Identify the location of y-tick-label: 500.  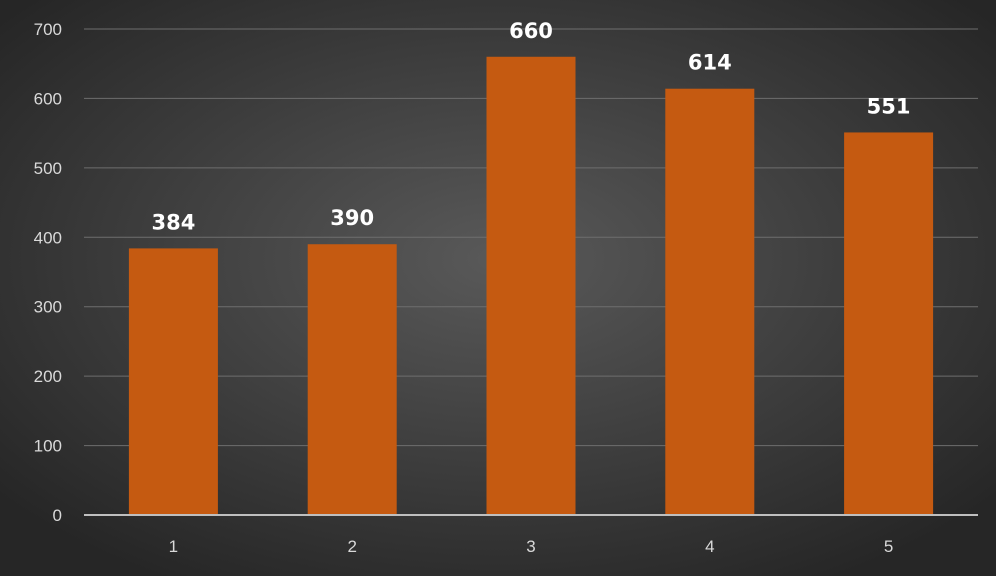
(48, 168).